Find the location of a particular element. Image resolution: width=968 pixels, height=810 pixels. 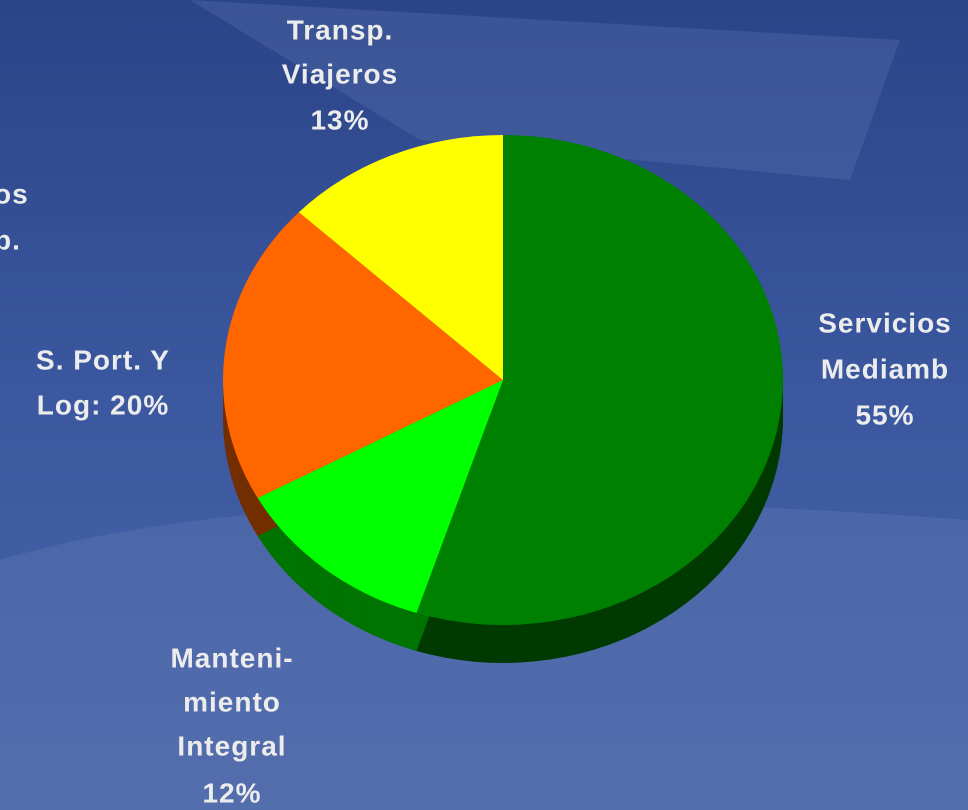

slice-label: Integral is located at coordinates (231, 745).